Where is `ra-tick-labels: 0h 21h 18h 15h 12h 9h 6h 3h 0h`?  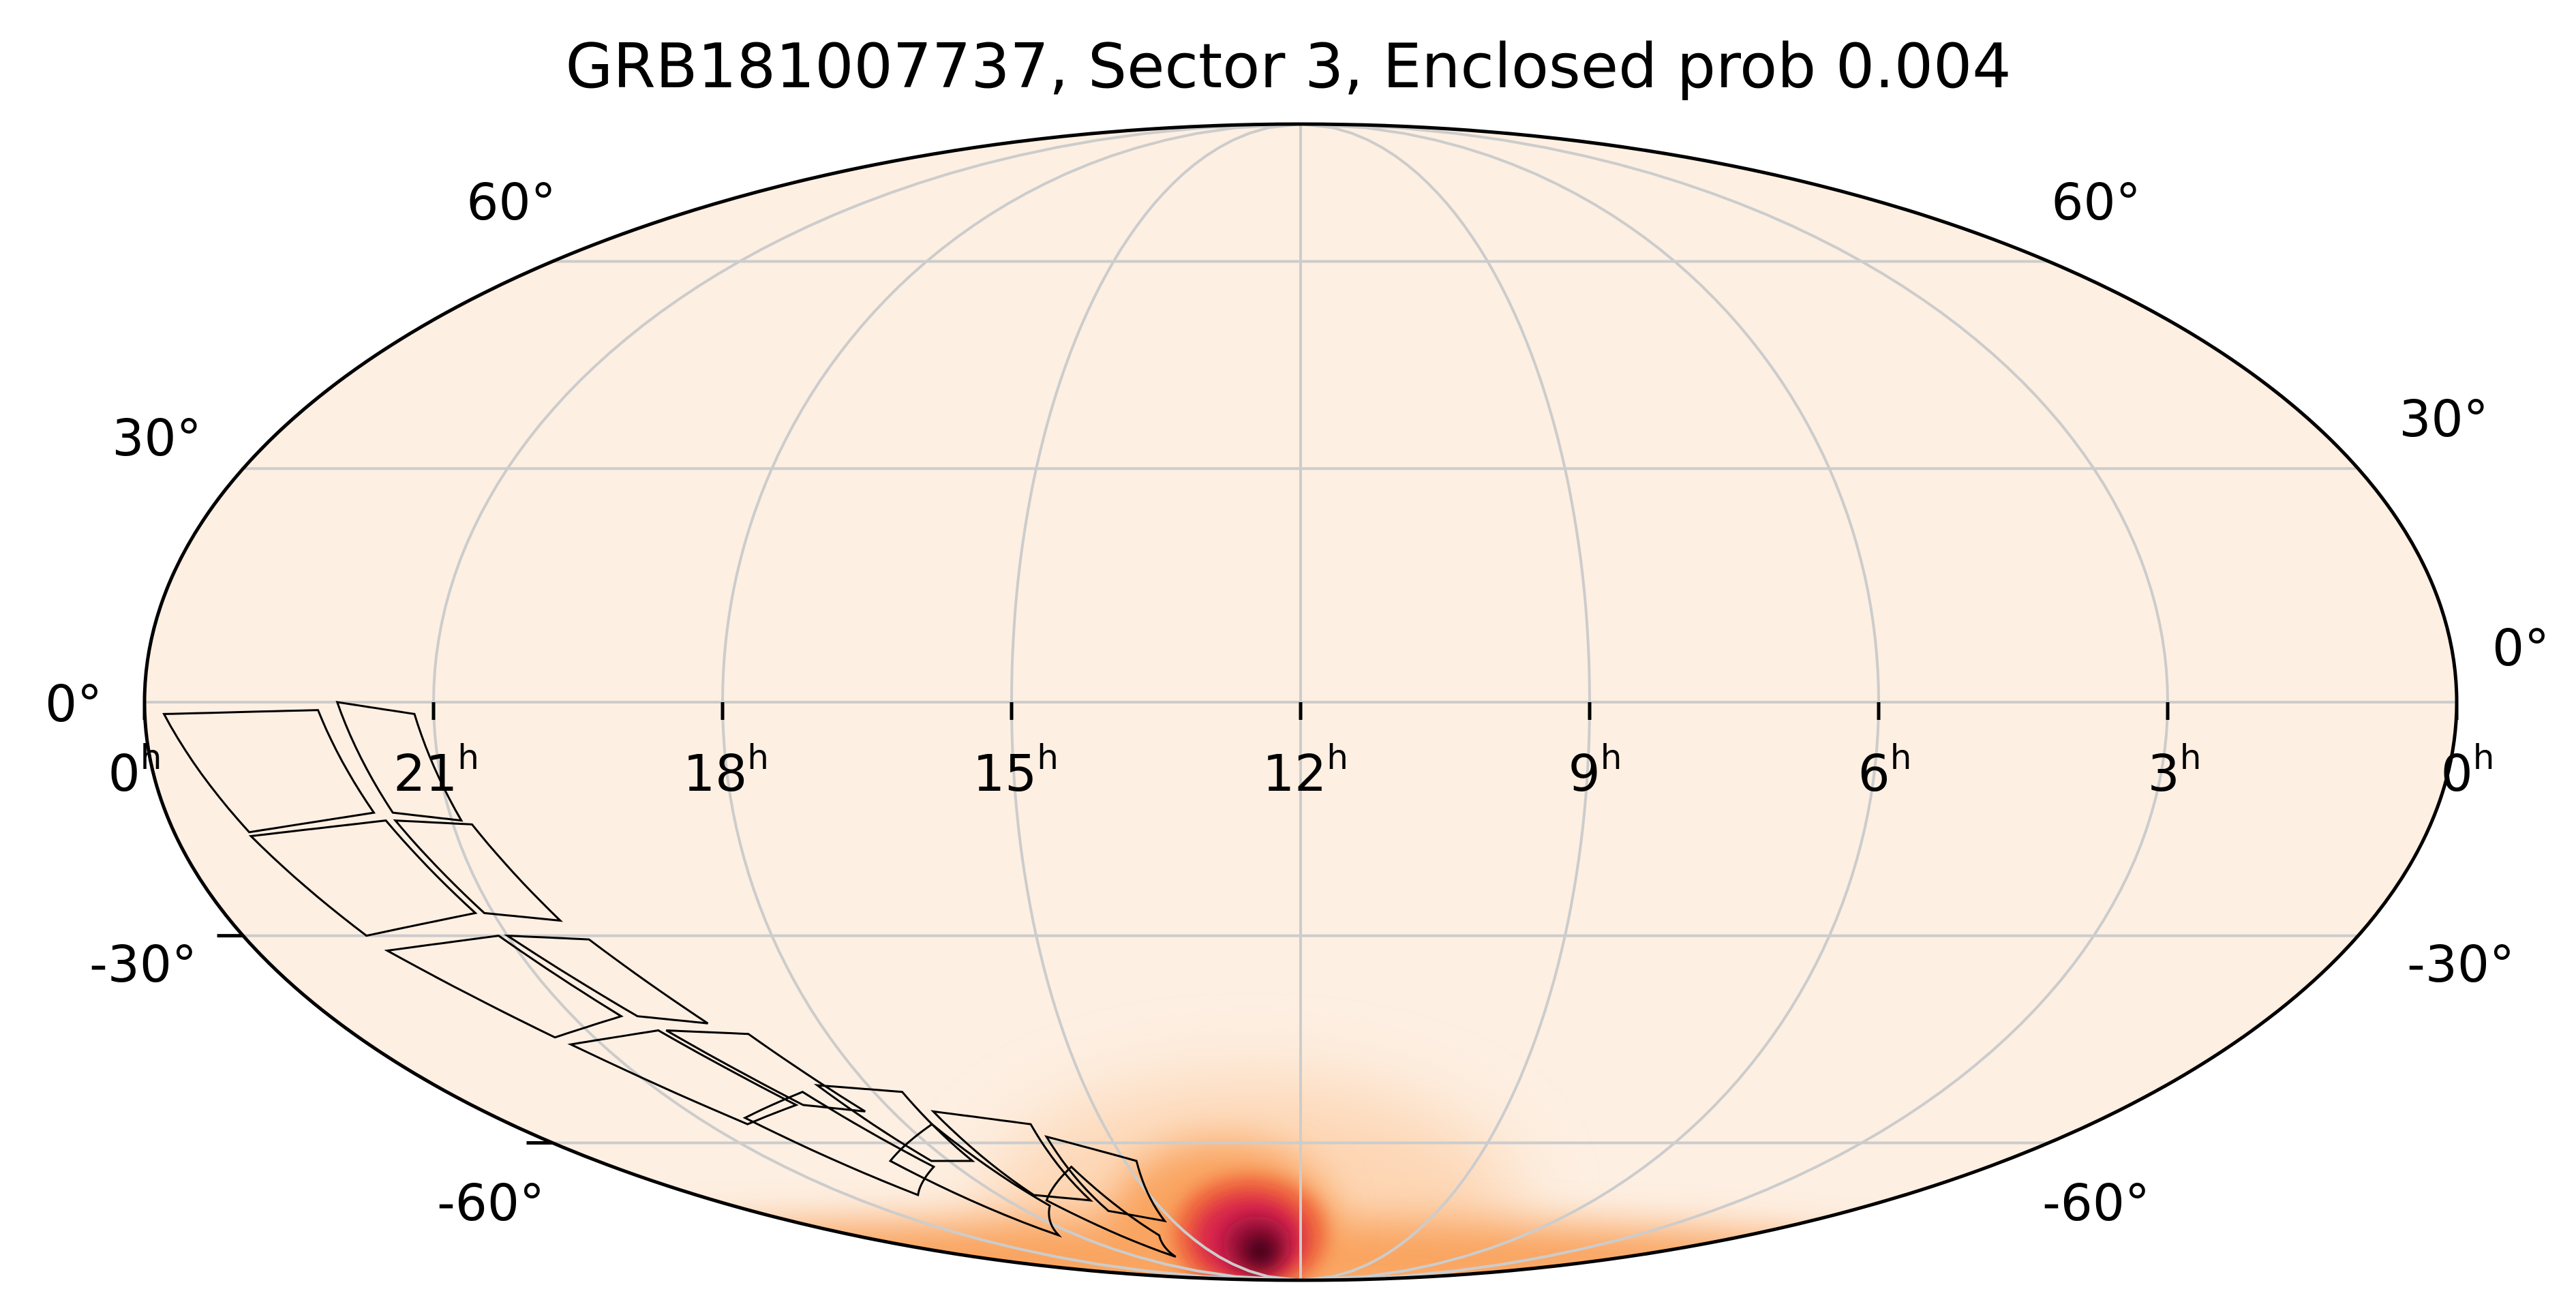
ra-tick-labels: 0h 21h 18h 15h 12h 9h 6h 3h 0h is located at coordinates (1301, 770).